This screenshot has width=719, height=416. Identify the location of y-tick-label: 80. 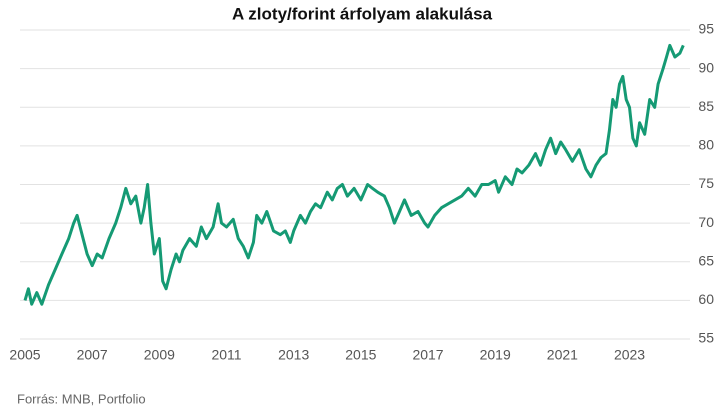
(706, 145).